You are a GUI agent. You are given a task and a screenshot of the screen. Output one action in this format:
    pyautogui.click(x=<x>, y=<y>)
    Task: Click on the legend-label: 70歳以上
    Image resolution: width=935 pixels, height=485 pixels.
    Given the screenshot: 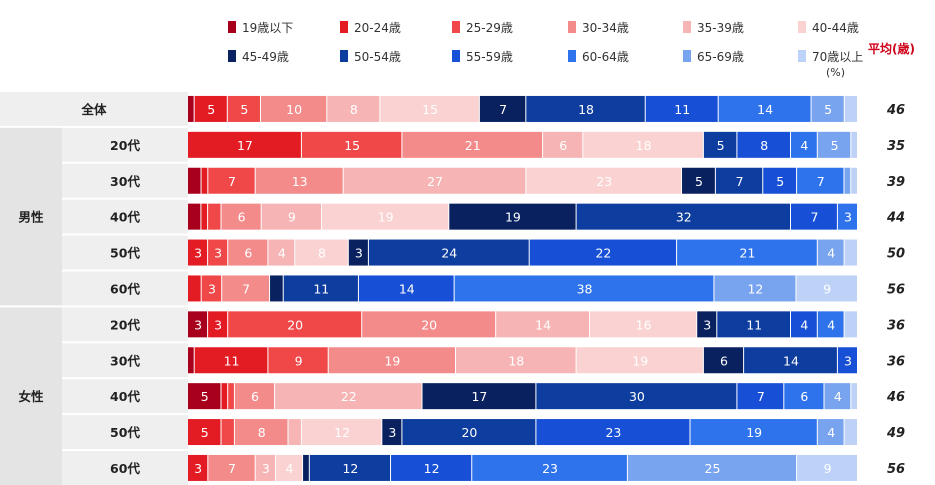 What is the action you would take?
    pyautogui.click(x=838, y=56)
    